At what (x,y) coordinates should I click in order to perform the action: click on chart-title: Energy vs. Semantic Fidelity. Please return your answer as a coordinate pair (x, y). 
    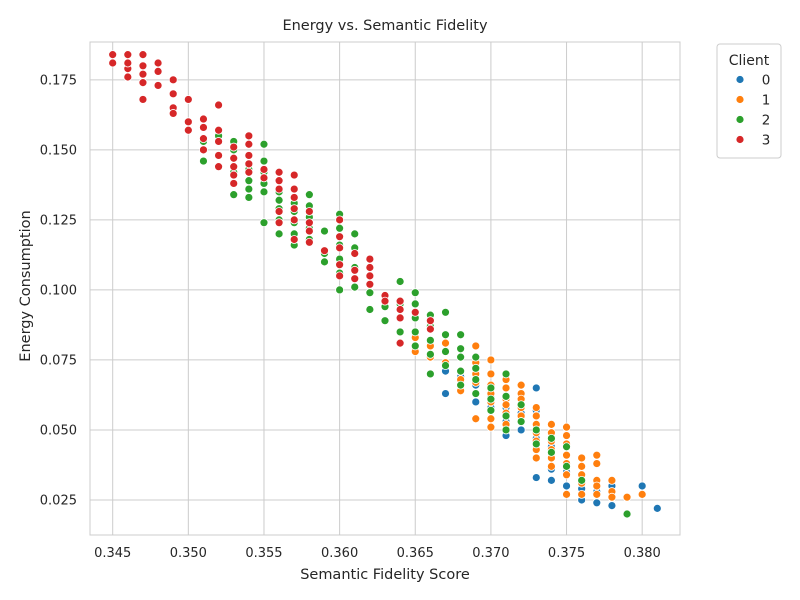
    Looking at the image, I should click on (385, 26).